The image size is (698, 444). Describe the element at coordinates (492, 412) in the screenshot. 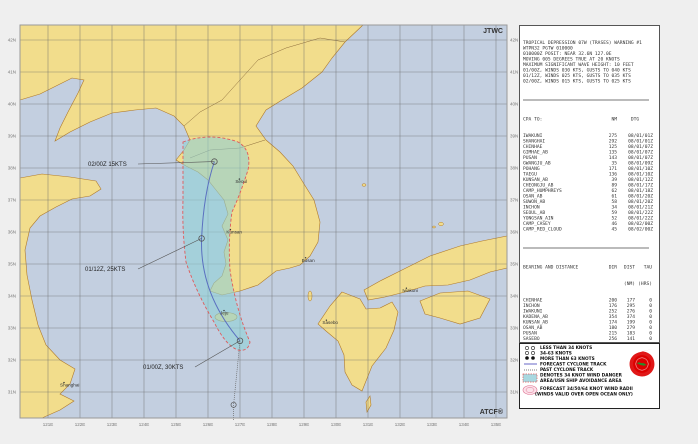

I see `software-label: ATCF®` at that location.